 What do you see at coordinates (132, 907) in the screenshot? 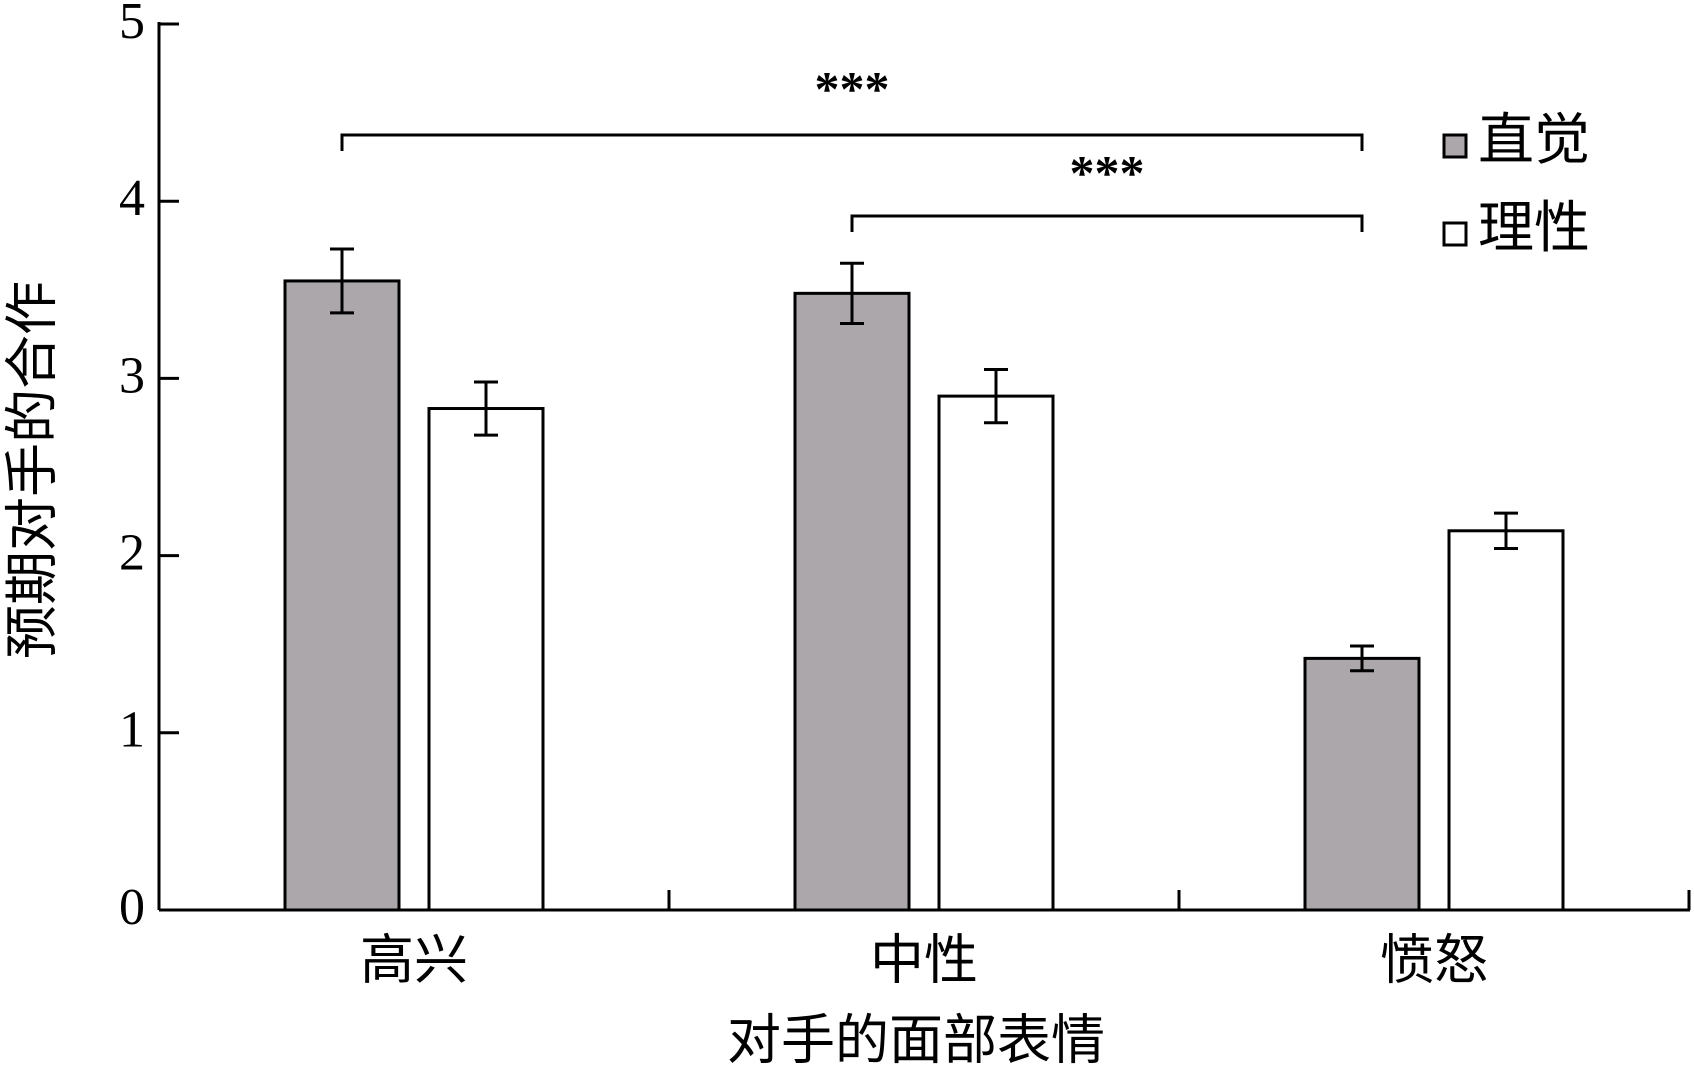
I see `y-tick-label: 0` at bounding box center [132, 907].